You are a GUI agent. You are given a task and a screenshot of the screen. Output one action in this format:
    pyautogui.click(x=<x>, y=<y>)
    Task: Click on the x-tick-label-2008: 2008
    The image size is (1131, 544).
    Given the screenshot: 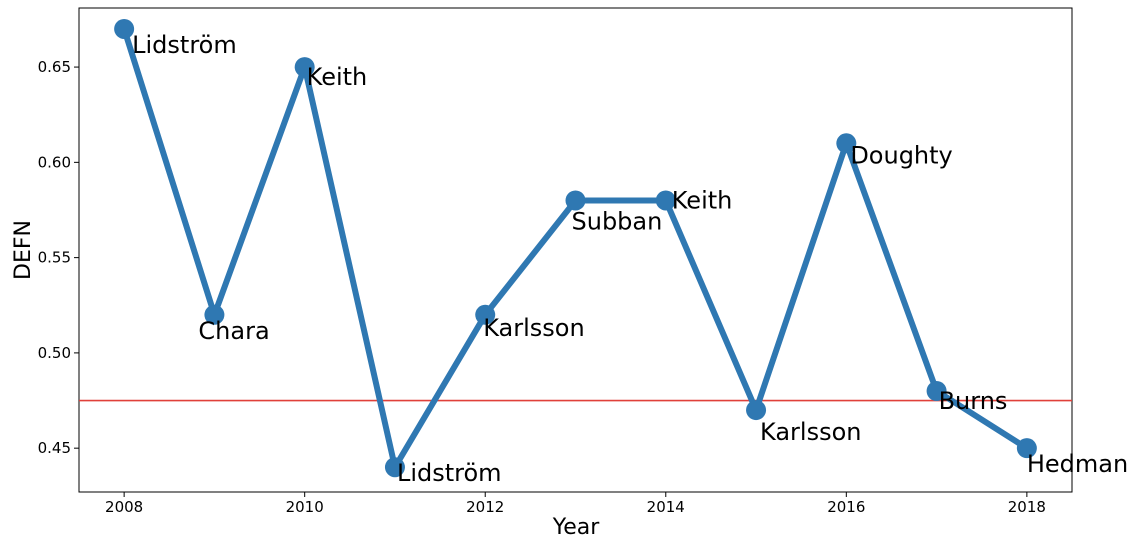 What is the action you would take?
    pyautogui.click(x=124, y=507)
    